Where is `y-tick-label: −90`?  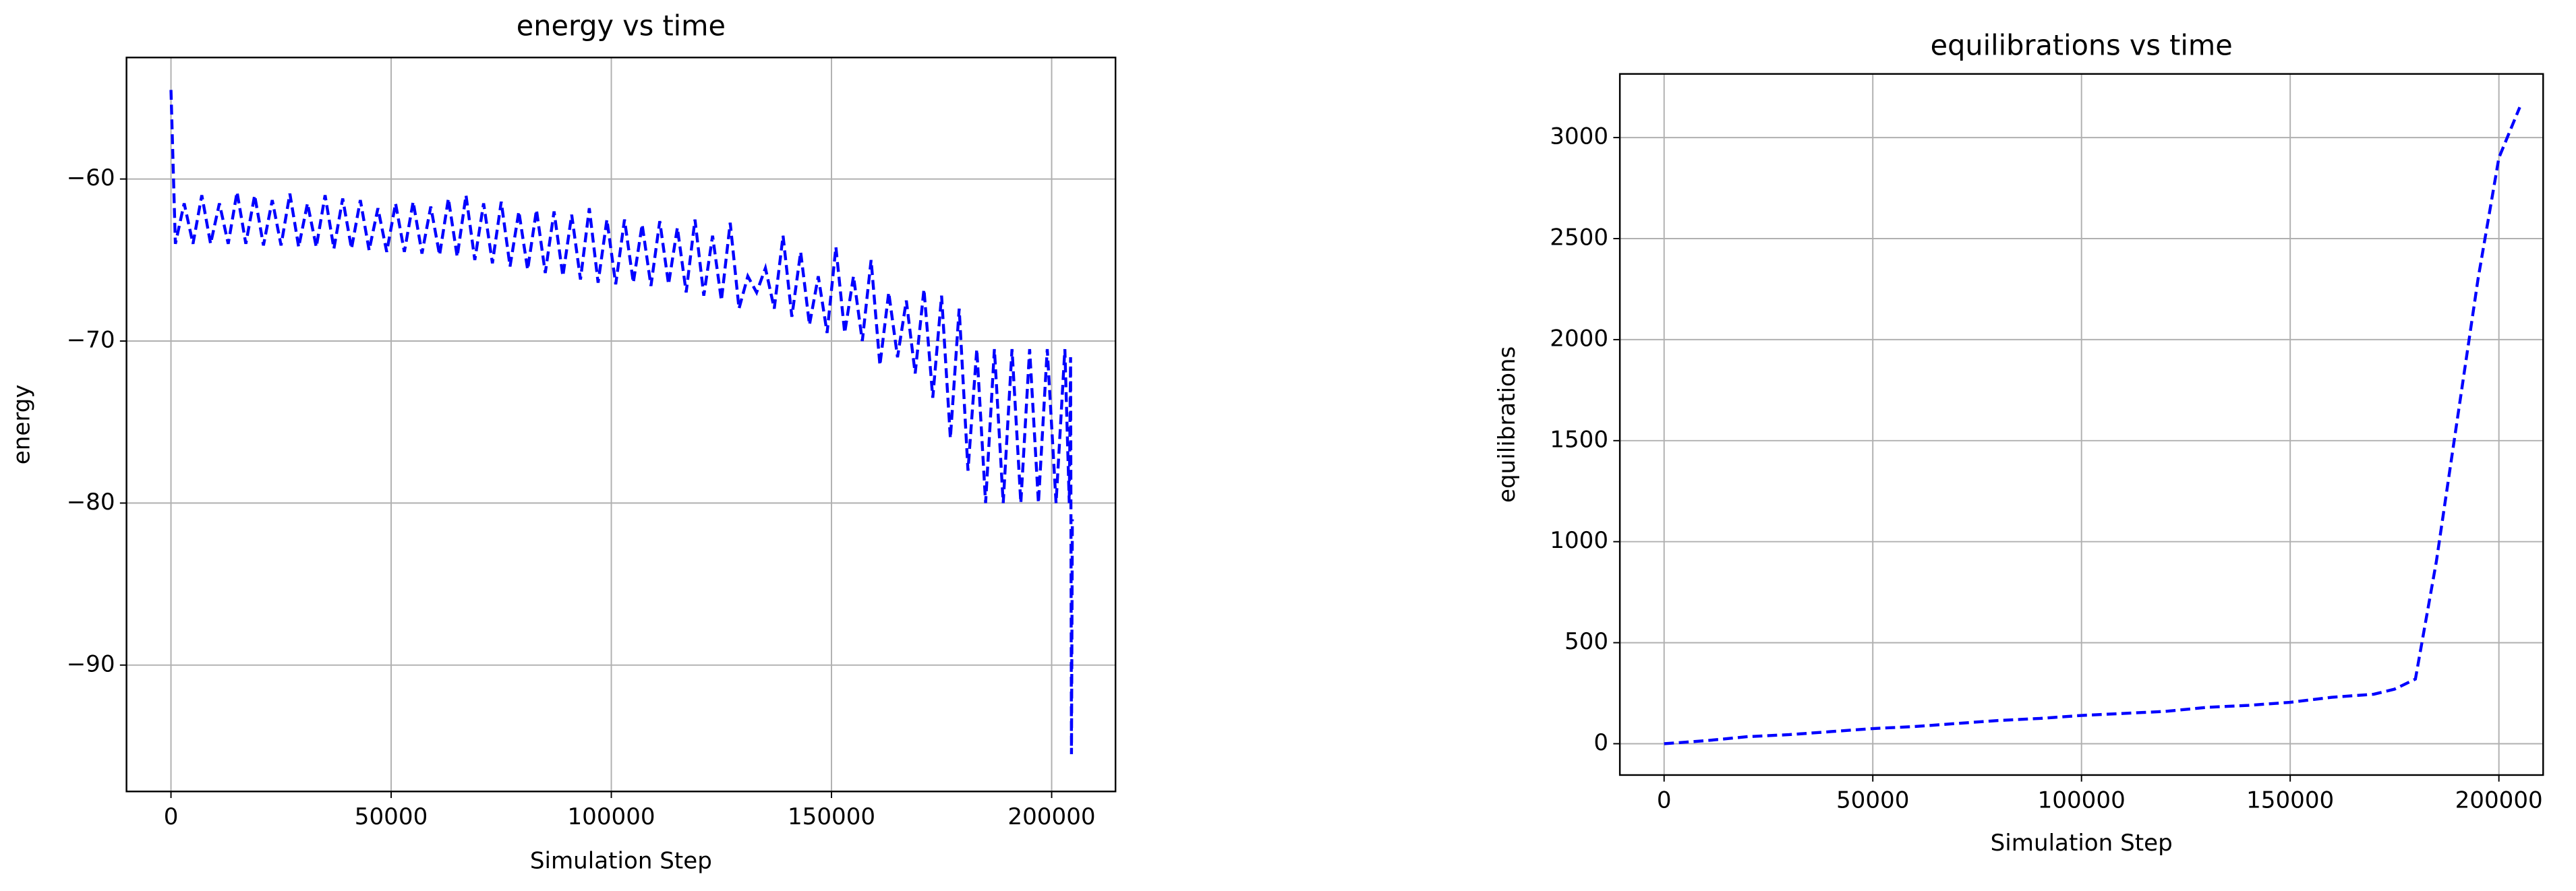 y-tick-label: −90 is located at coordinates (91, 663).